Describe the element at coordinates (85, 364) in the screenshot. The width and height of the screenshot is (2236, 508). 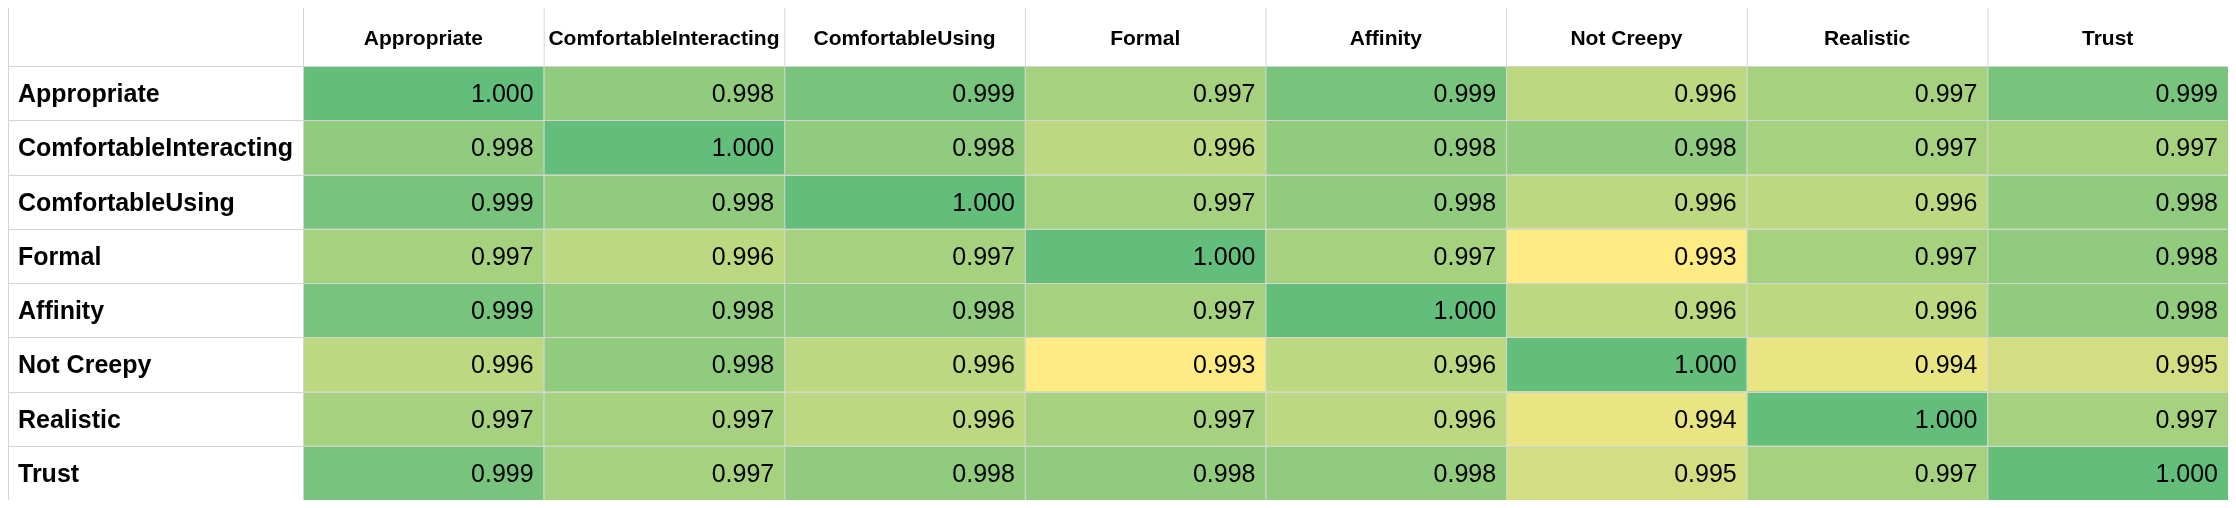
I see `y-tick-label: Not Creepy` at that location.